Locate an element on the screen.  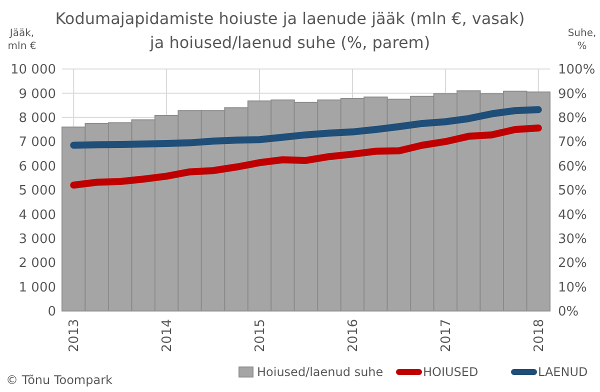
y2-tick-label: 30% is located at coordinates (572, 239).